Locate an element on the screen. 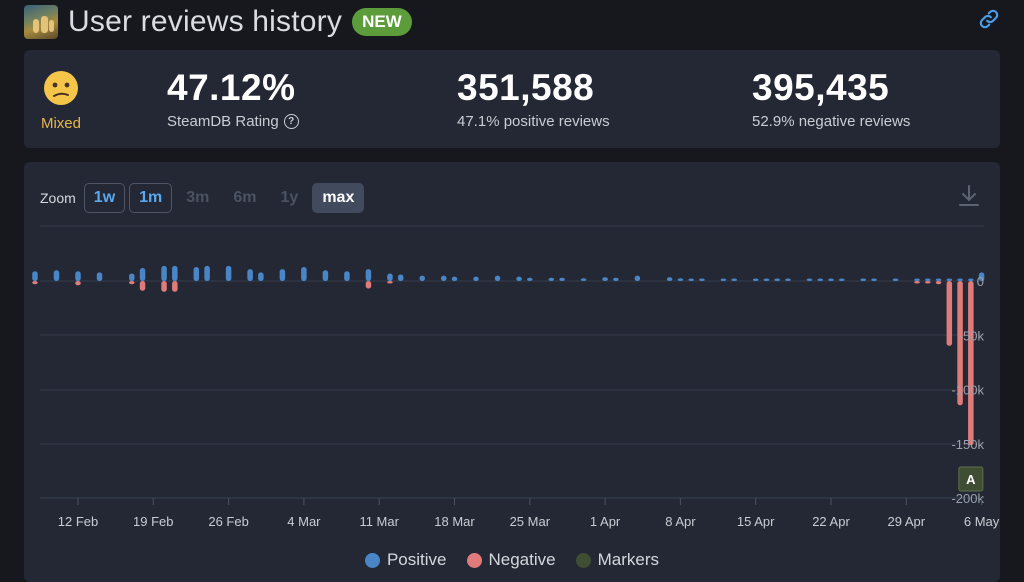 Image resolution: width=1024 pixels, height=582 pixels. x-tick-label: 11 Mar is located at coordinates (379, 521).